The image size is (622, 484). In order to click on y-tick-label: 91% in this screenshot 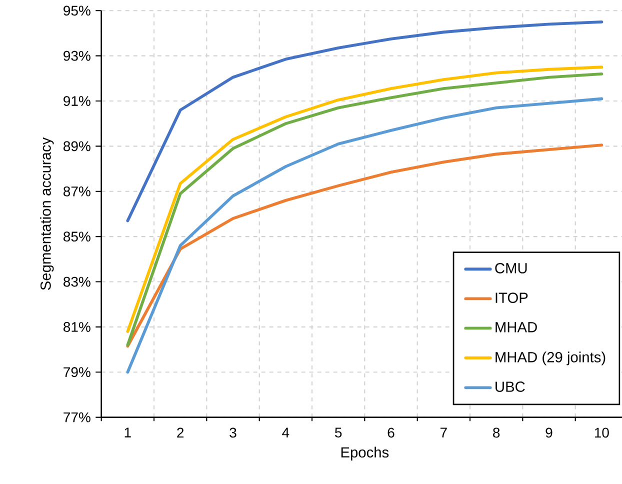, I will do `click(77, 101)`.